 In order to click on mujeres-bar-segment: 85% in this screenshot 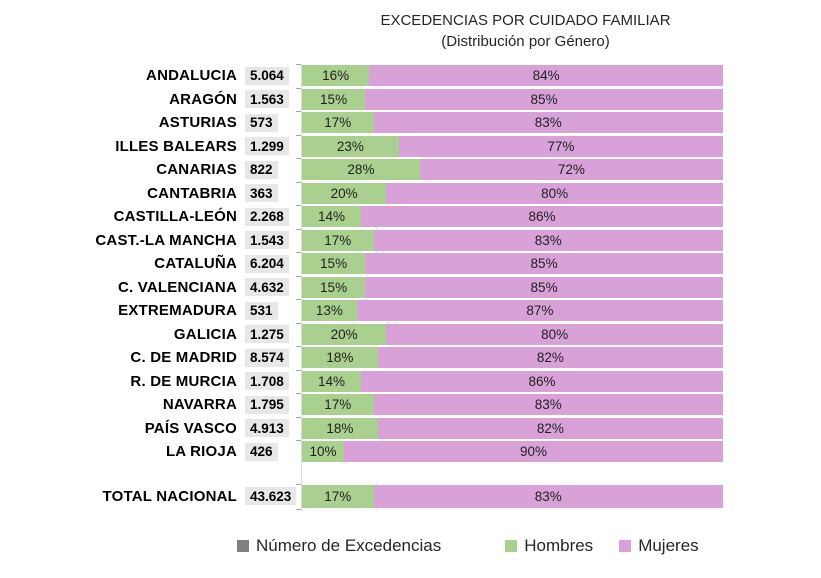, I will do `click(544, 287)`.